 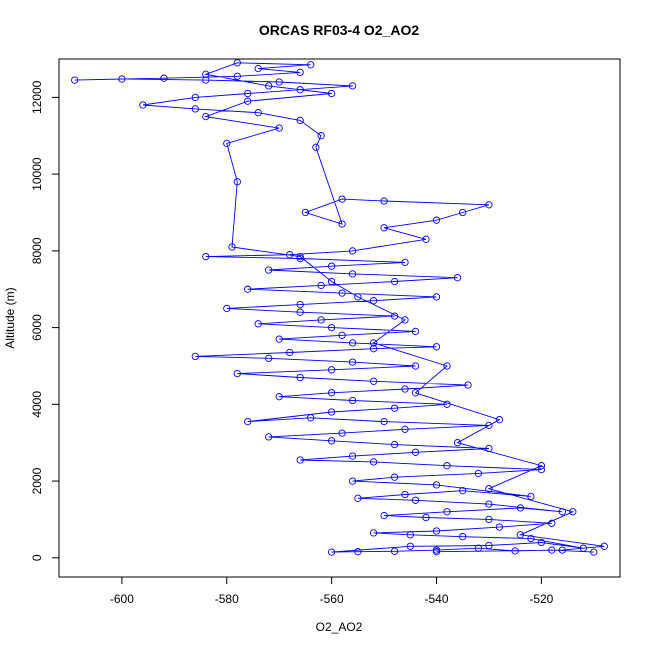 I want to click on x-tick-label: -600, so click(x=122, y=599).